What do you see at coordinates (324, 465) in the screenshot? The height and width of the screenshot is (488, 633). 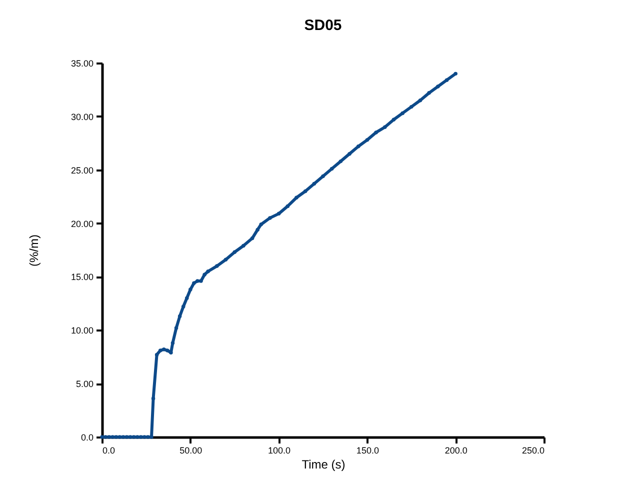 I see `x-axis-title: Time (s)` at bounding box center [324, 465].